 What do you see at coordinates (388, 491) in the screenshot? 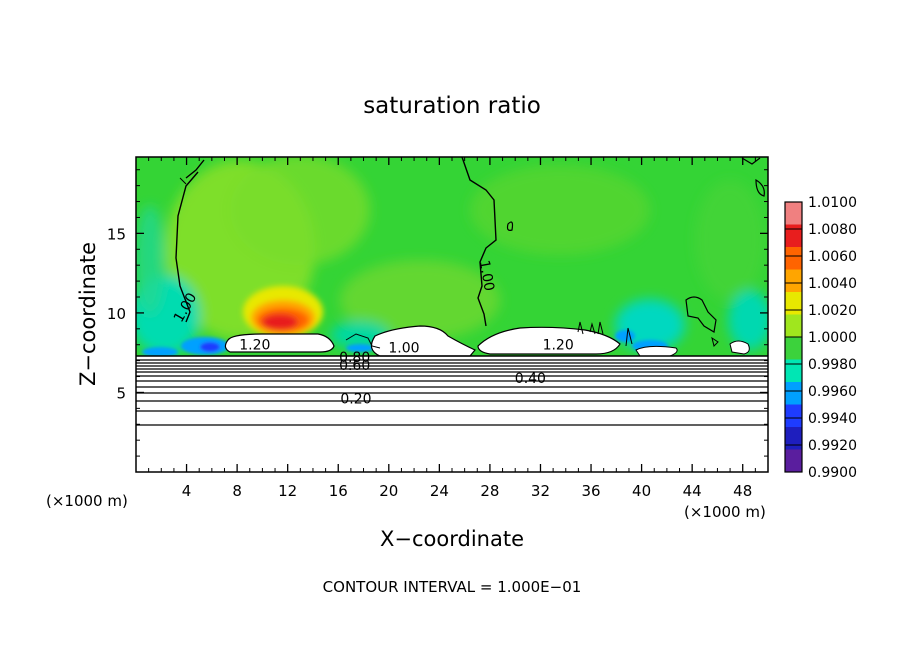
I see `x-tick-label: 20` at bounding box center [388, 491].